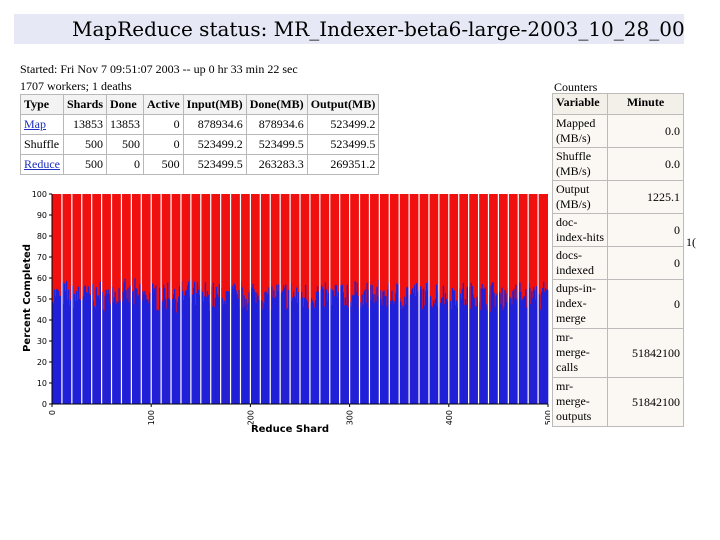 The width and height of the screenshot is (720, 540). Describe the element at coordinates (702, 270) in the screenshot. I see `clip-mask` at that location.